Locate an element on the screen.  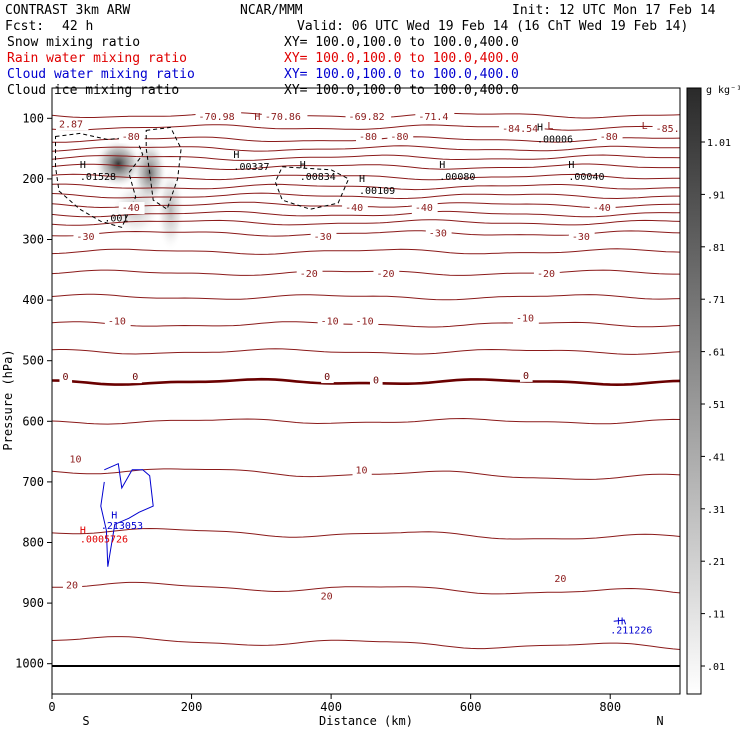
contour-label: -69.82 is located at coordinates (367, 117).